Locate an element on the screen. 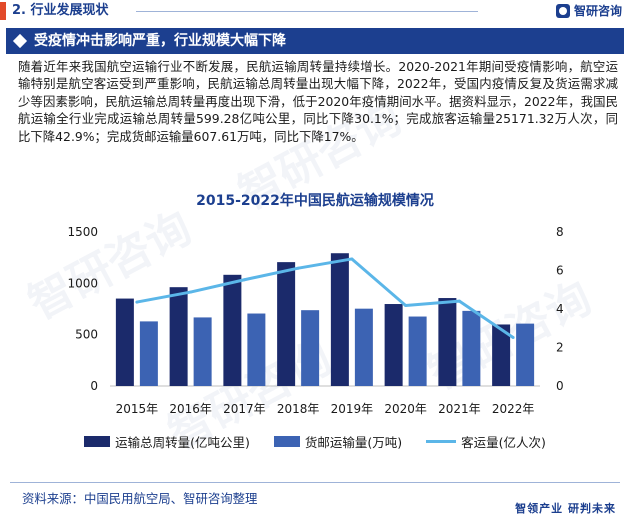  headline-banner: 受疫情冲击影响严重，行业规模大幅下降 is located at coordinates (315, 41).